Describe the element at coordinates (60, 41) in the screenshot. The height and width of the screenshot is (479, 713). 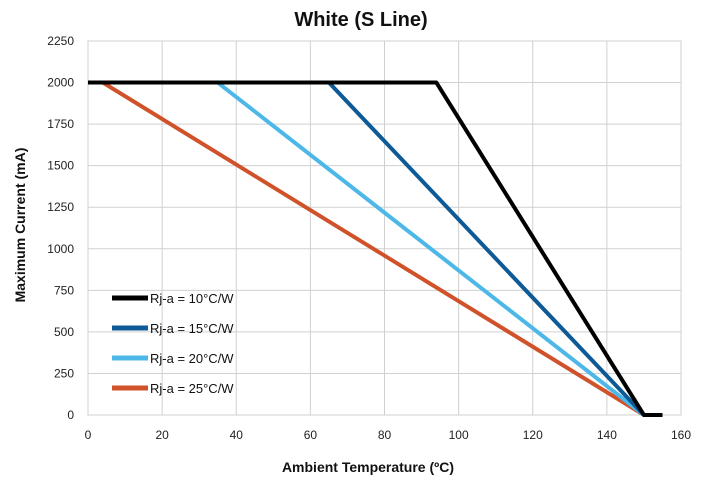
I see `y-tick-label: 2250` at that location.